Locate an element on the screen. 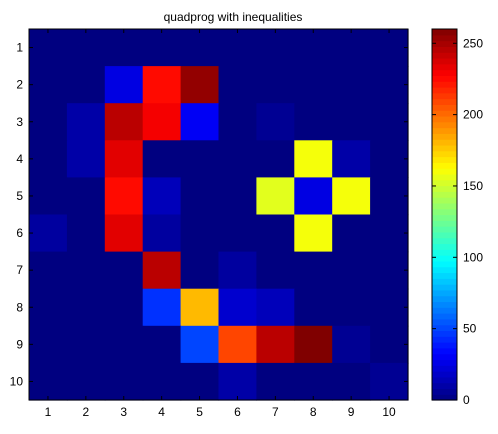  heatmap-cell-r4-c3 is located at coordinates (124, 159).